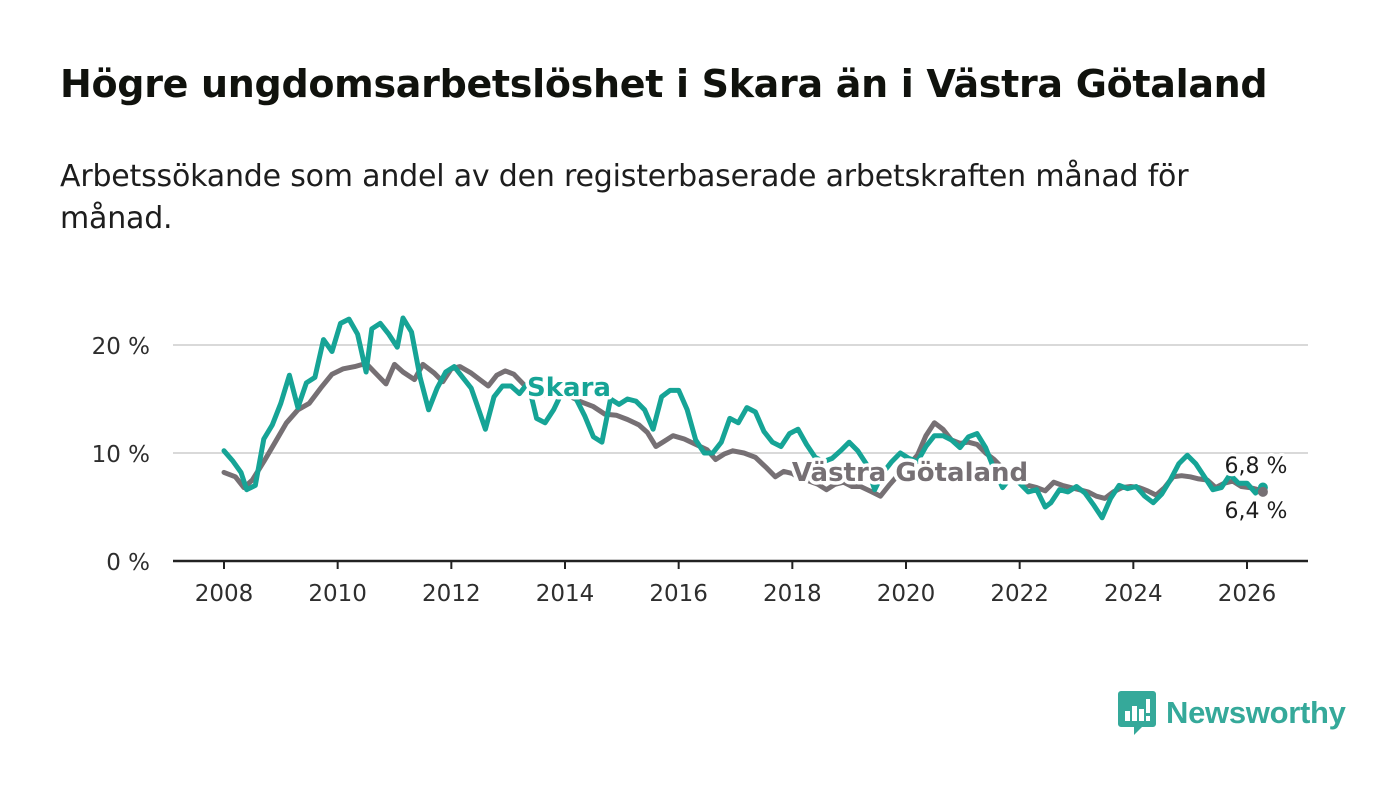  I want to click on y-tick-label: 0 %, so click(128, 563).